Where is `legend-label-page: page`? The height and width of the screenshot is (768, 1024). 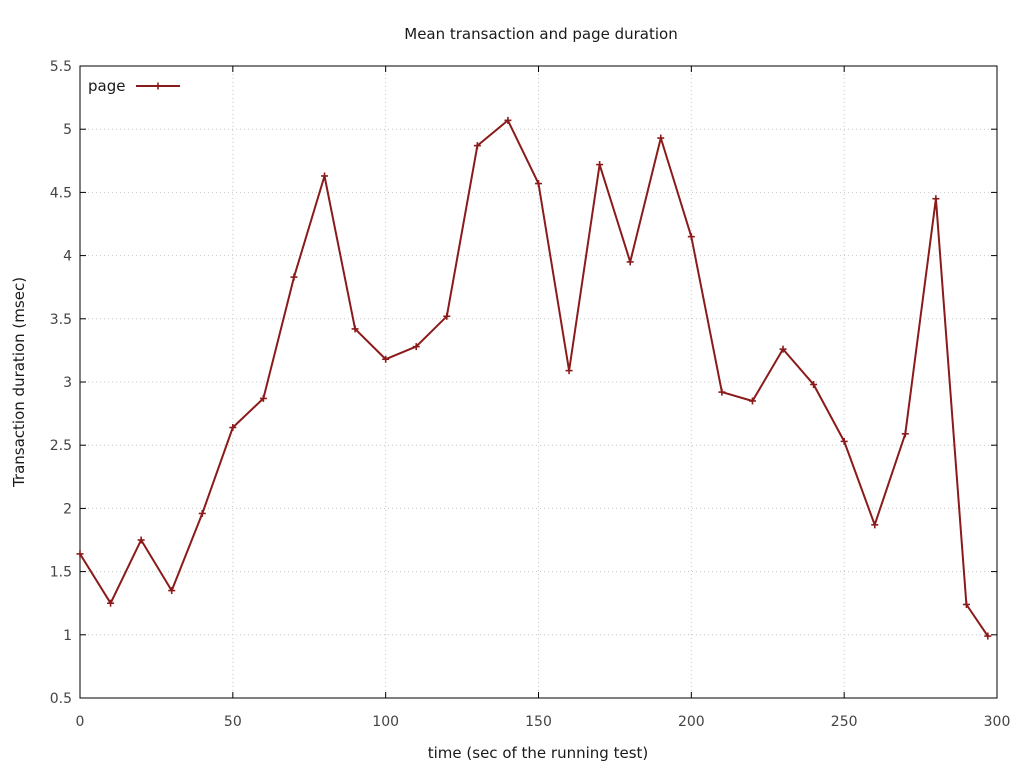
legend-label-page: page is located at coordinates (106, 86).